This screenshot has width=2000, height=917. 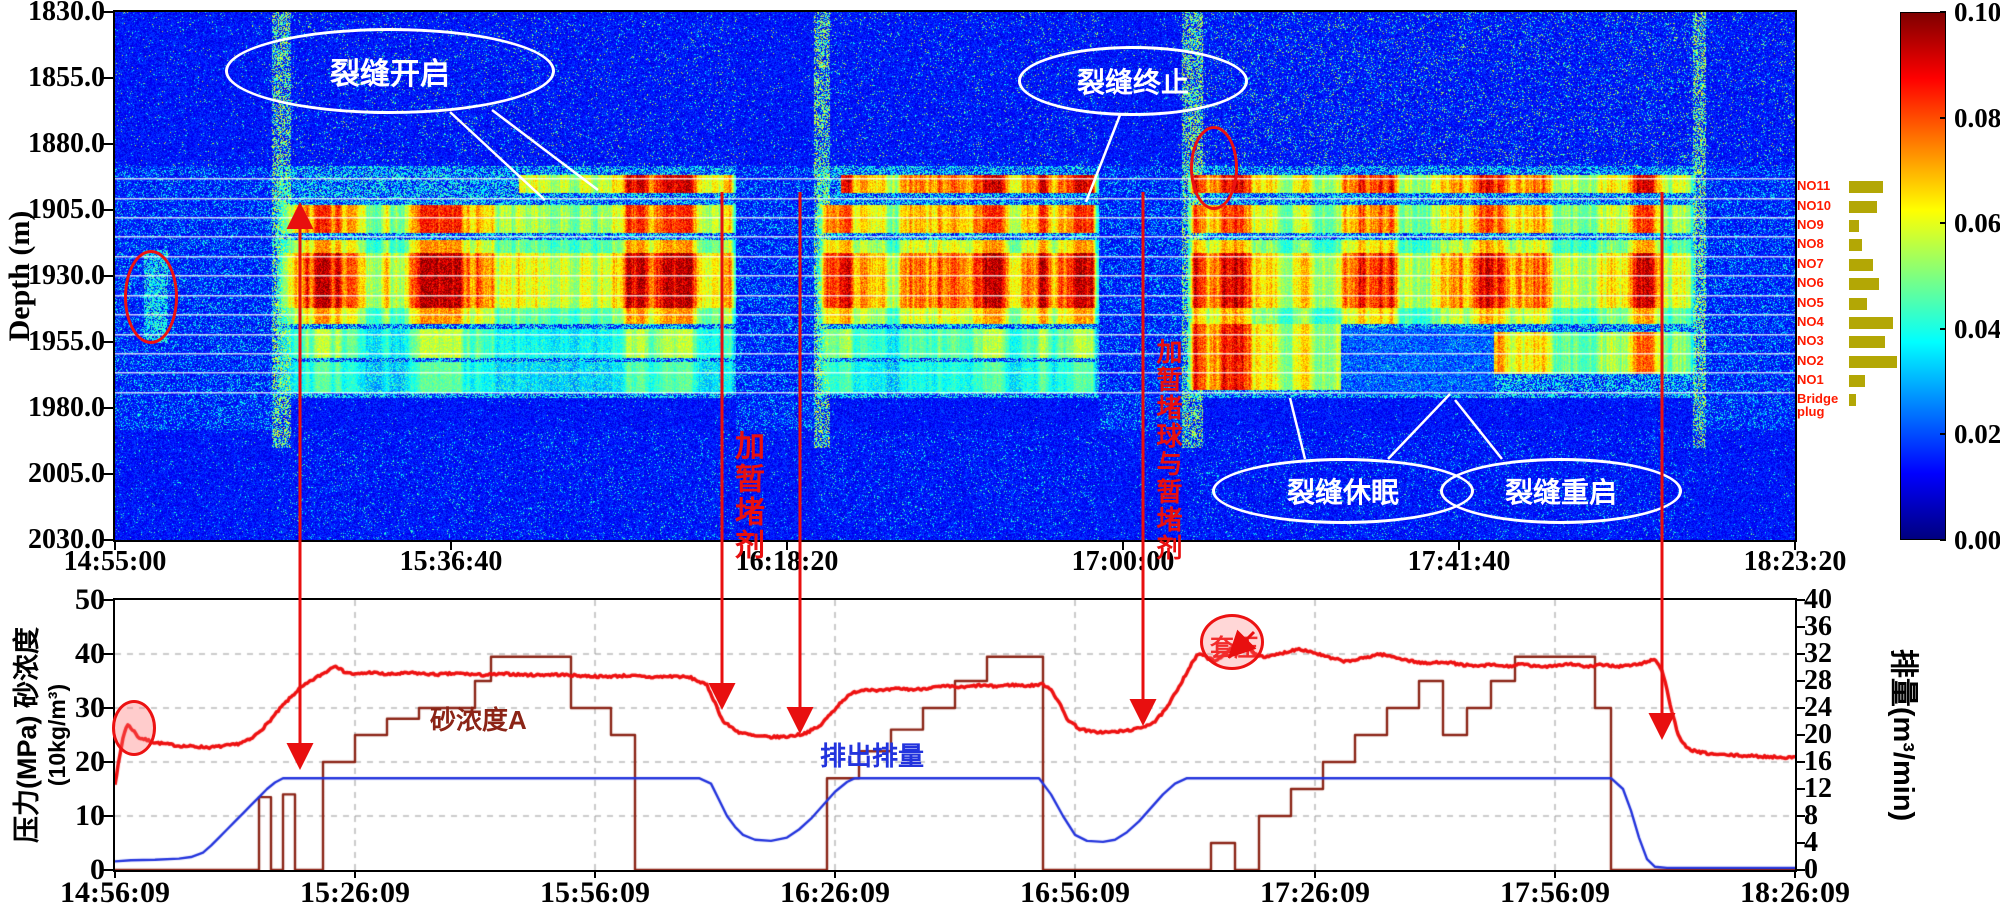 I want to click on colorbar-tick-label: 0.08, so click(x=1977, y=117).